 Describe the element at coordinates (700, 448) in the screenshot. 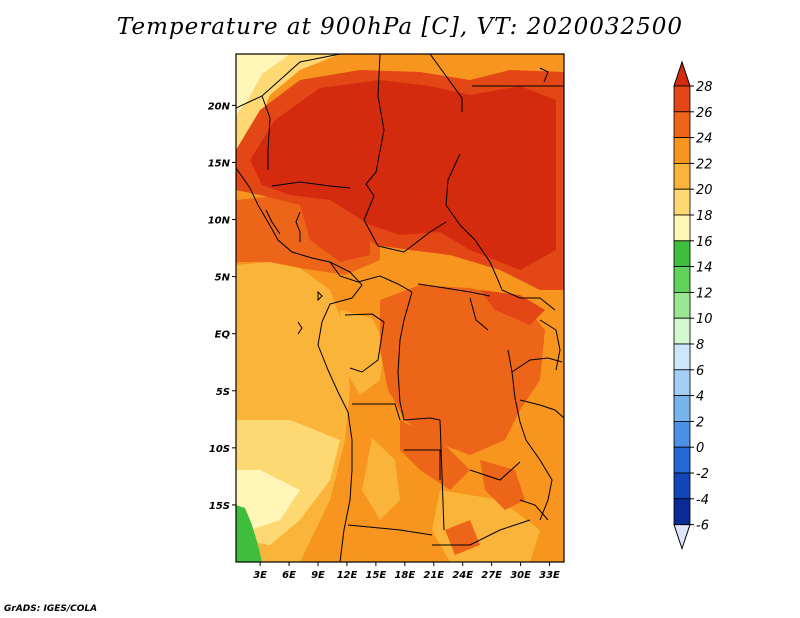

I see `colorbar-label: 0` at that location.